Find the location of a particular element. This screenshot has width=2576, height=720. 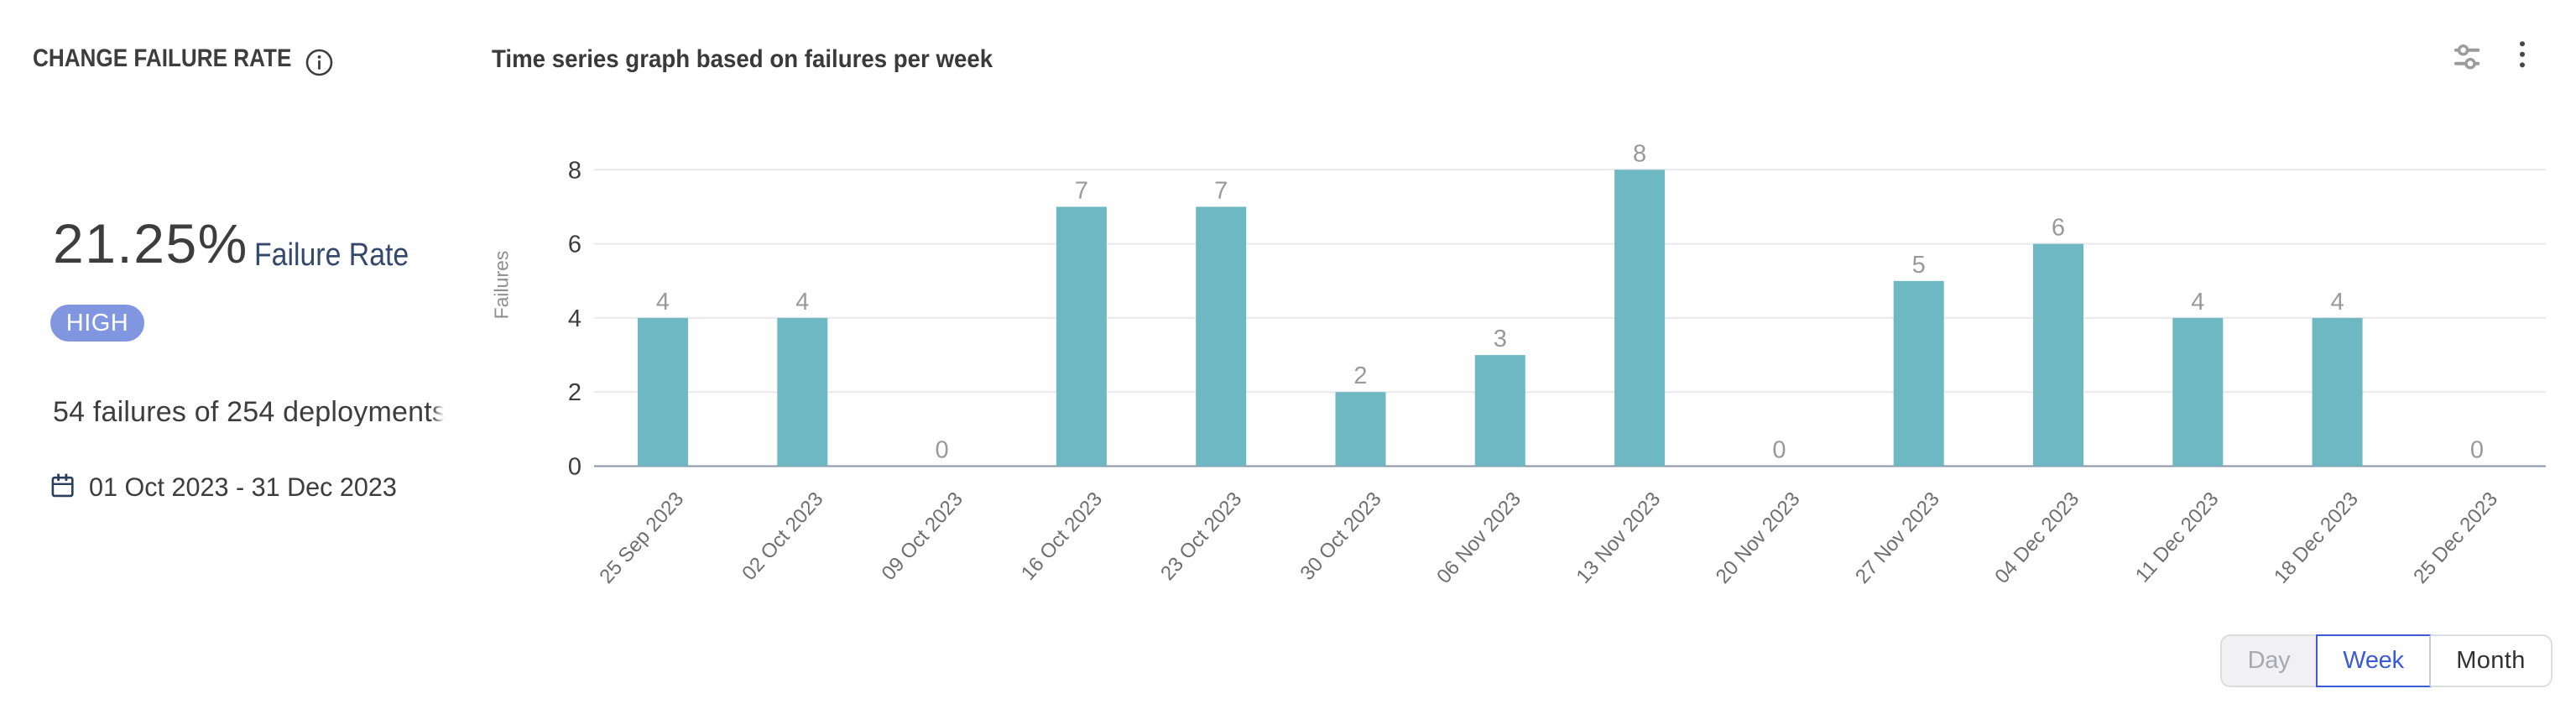

svg-text: 16 Oct 2023 is located at coordinates (1062, 536).